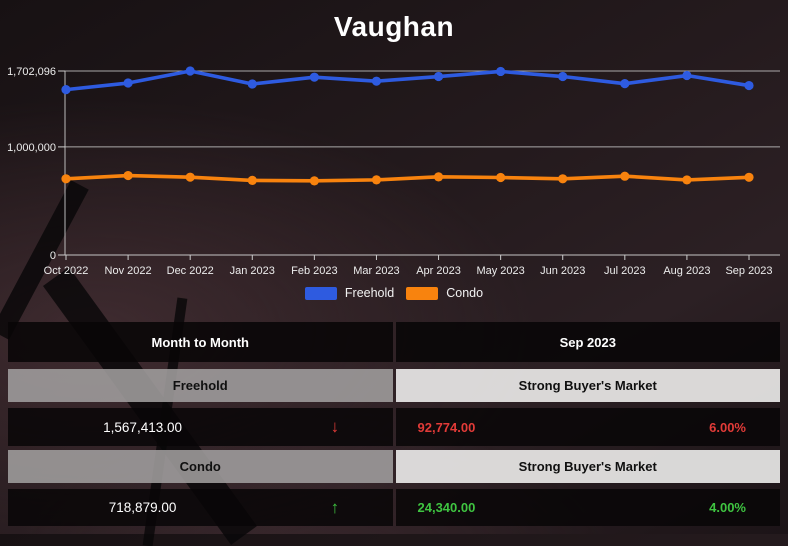 This screenshot has width=788, height=546. I want to click on legend-item-freehold: Freehold, so click(349, 293).